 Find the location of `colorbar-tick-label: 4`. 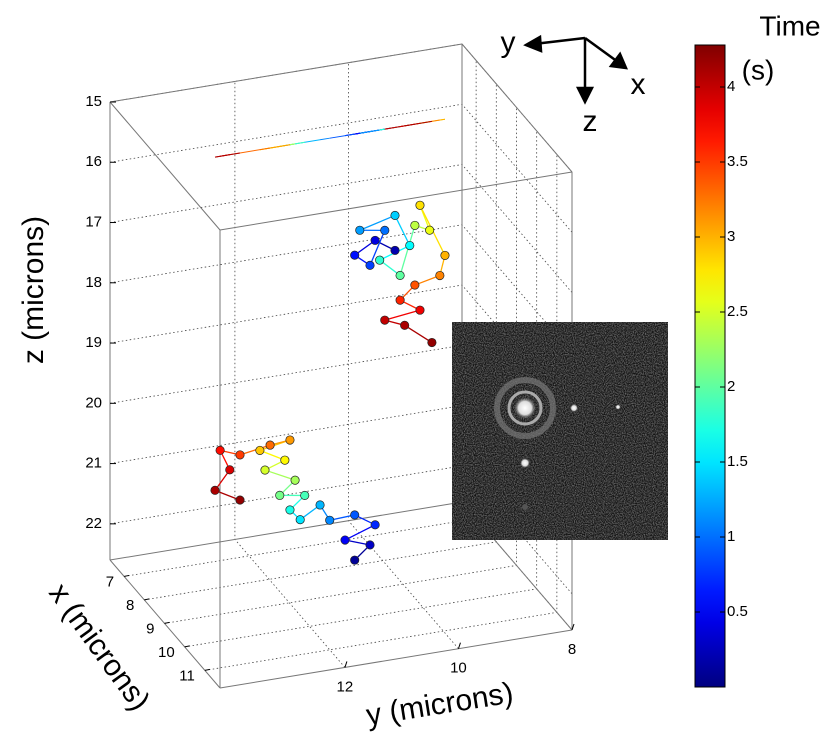

colorbar-tick-label: 4 is located at coordinates (731, 86).